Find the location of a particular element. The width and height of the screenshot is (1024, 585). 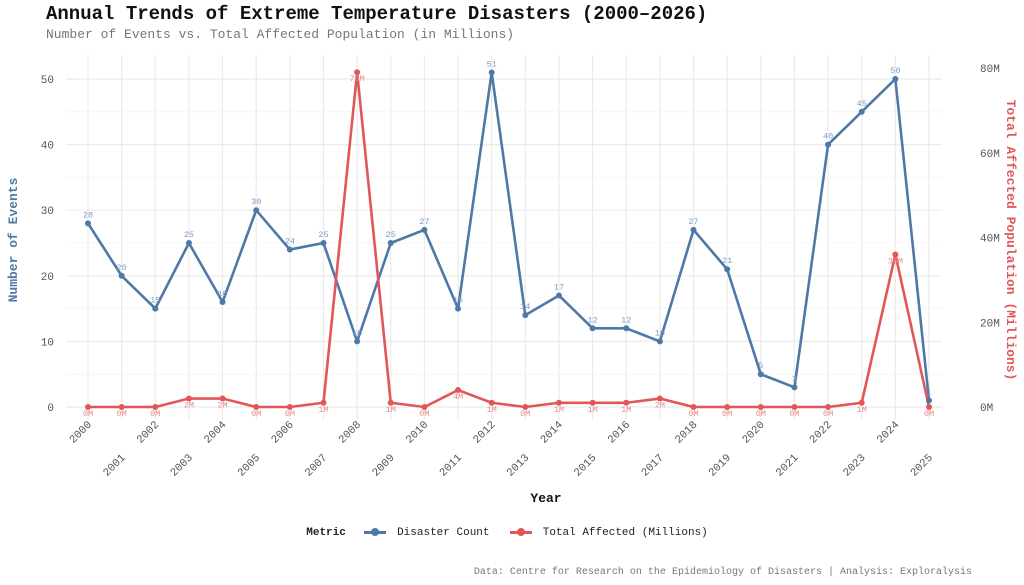

x-tick-label: 2013 is located at coordinates (518, 465).